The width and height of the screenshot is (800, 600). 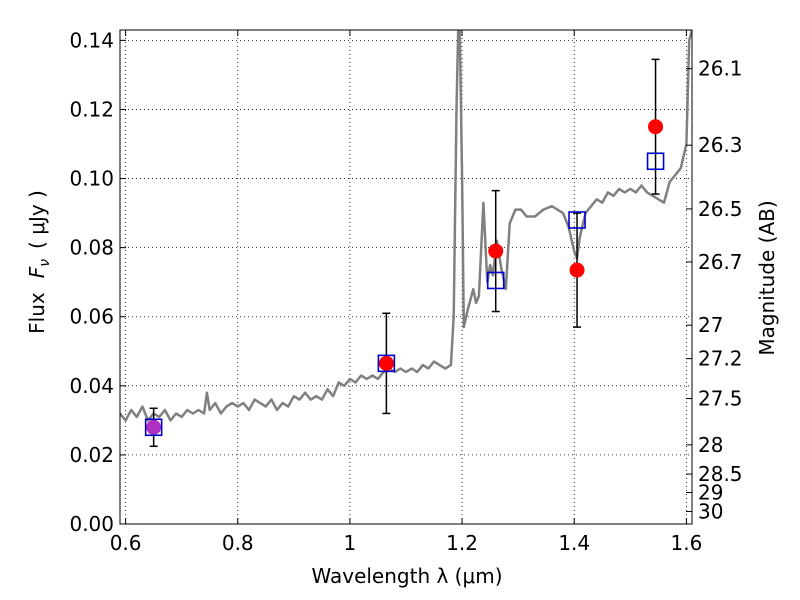 What do you see at coordinates (91, 455) in the screenshot?
I see `y-tick-label: 0.02` at bounding box center [91, 455].